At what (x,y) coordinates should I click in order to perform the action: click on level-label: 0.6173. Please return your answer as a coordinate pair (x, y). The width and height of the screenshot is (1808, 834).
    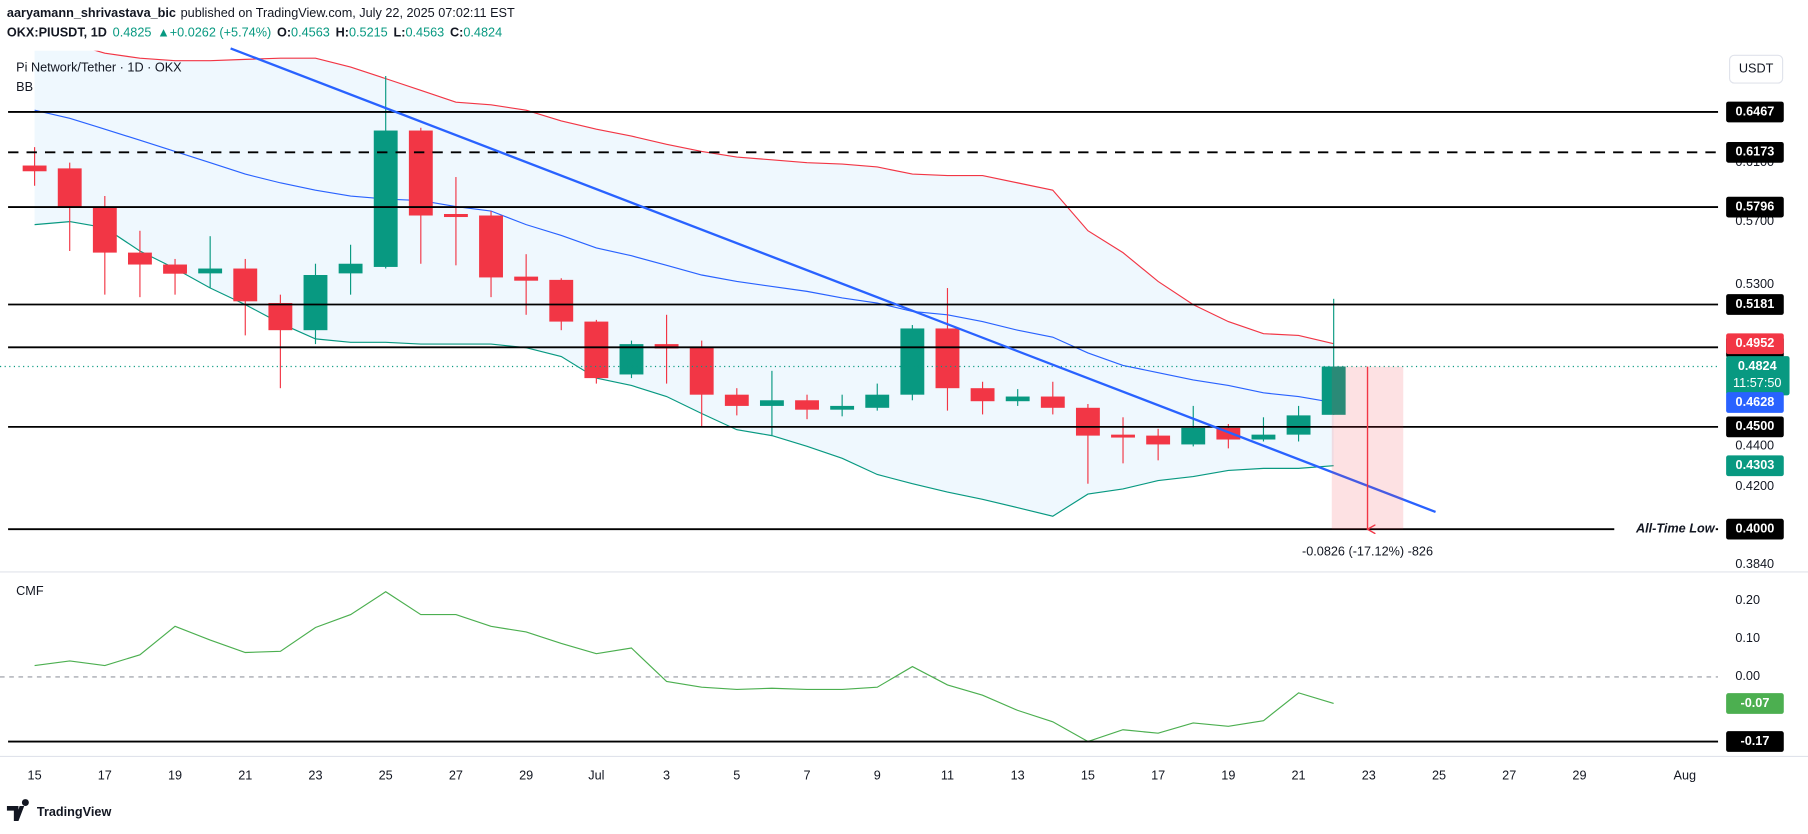
    Looking at the image, I should click on (1755, 152).